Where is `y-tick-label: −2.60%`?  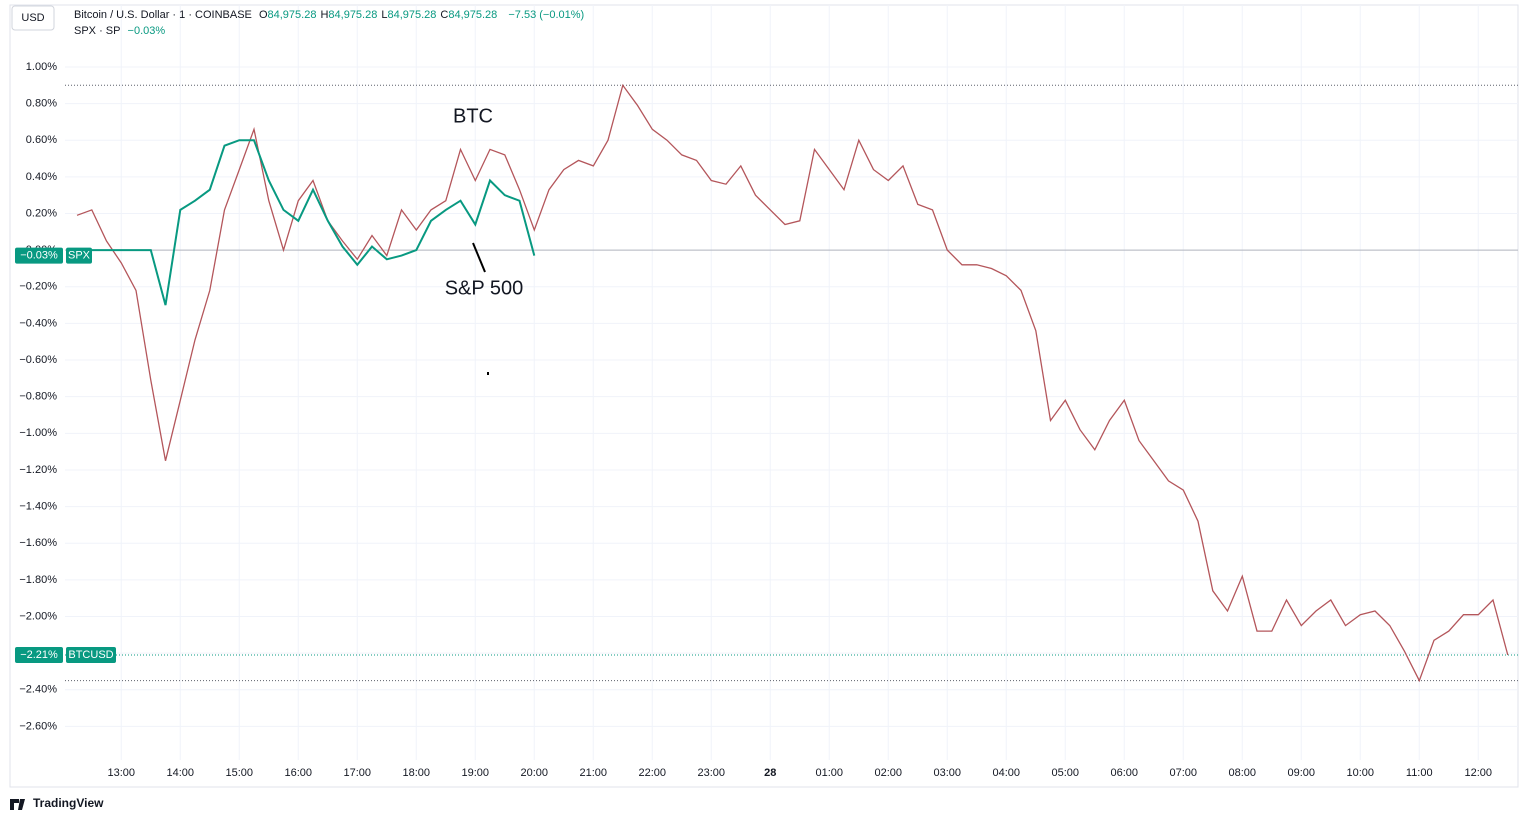 y-tick-label: −2.60% is located at coordinates (38, 726).